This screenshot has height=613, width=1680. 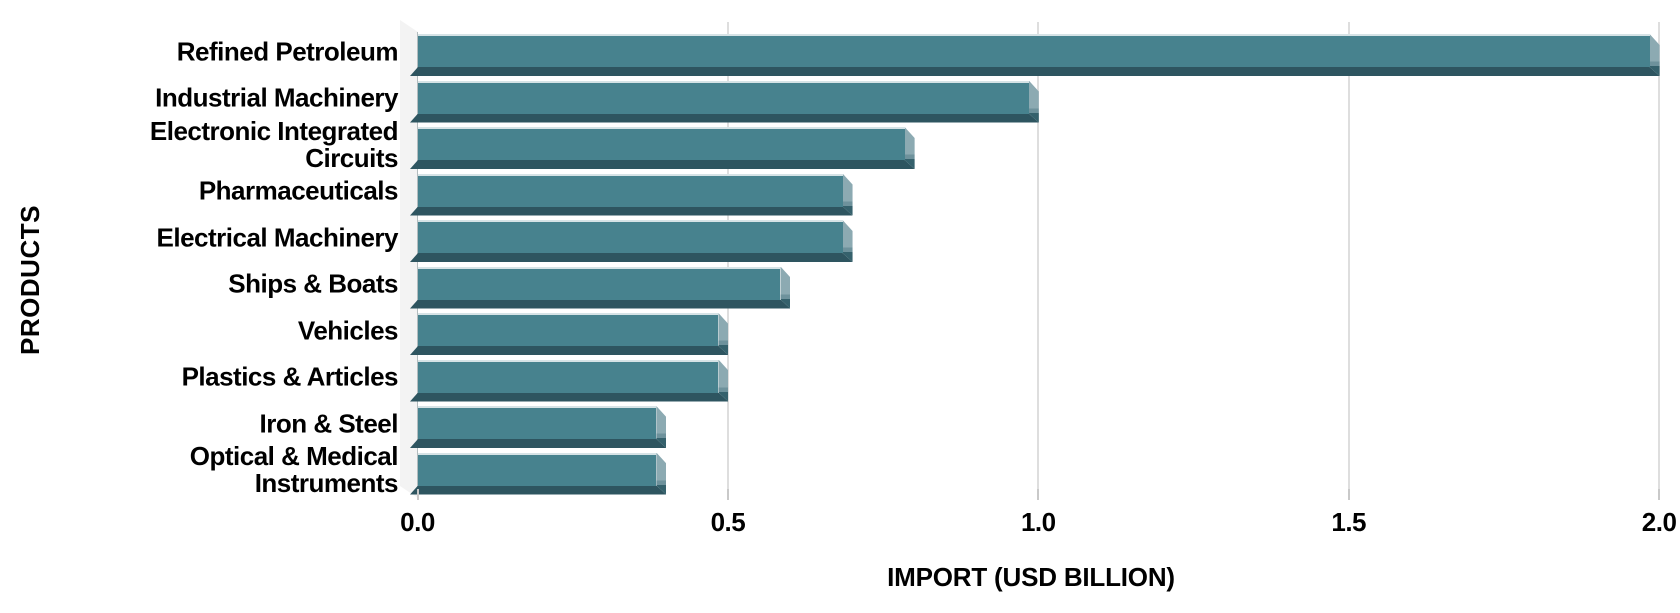 What do you see at coordinates (294, 469) in the screenshot?
I see `category-label: Optical & Medical Instruments` at bounding box center [294, 469].